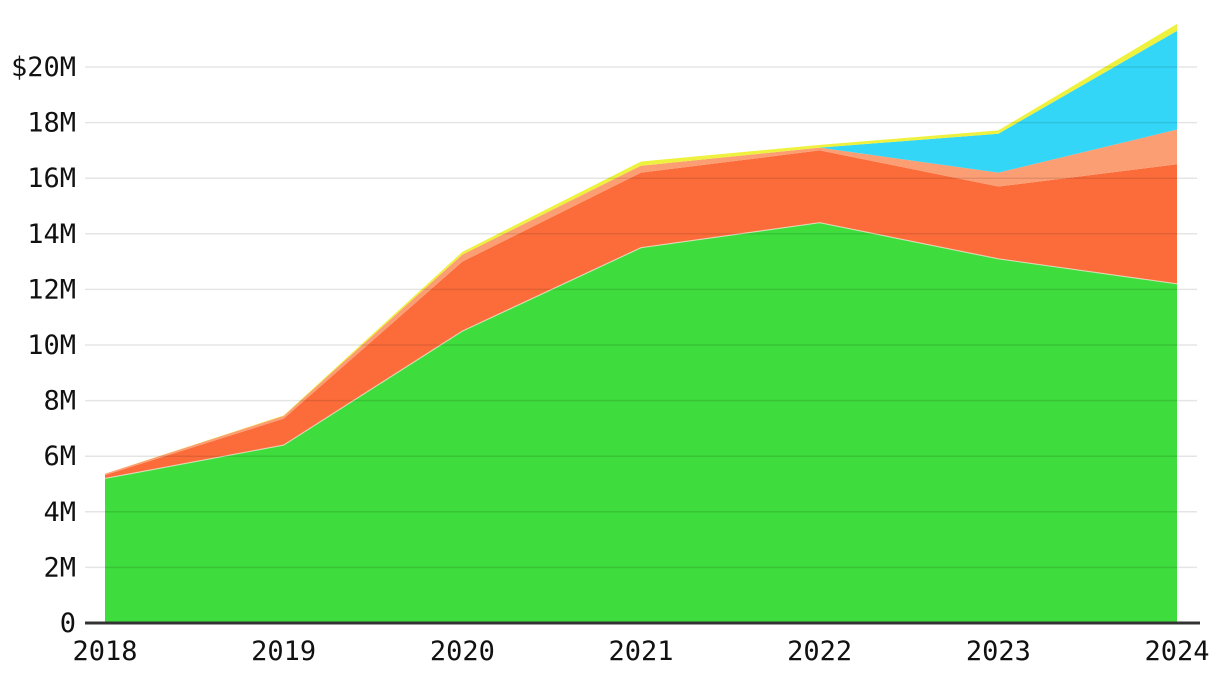  I want to click on y-tick-label-6: 6M, so click(59, 456).